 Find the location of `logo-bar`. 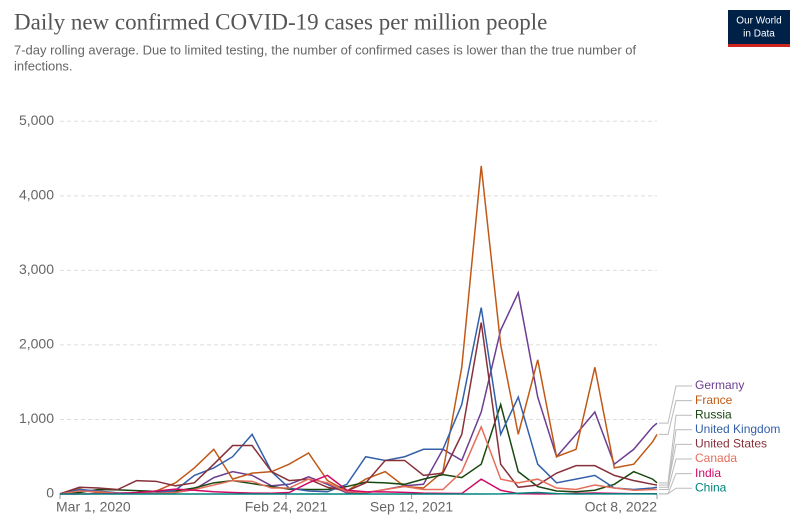

logo-bar is located at coordinates (759, 45).